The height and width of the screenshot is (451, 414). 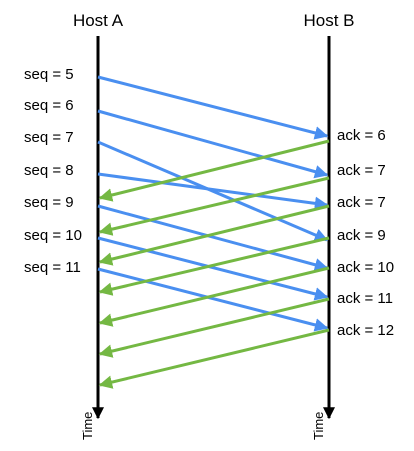 I want to click on ack-label: ack = 12, so click(x=365, y=330).